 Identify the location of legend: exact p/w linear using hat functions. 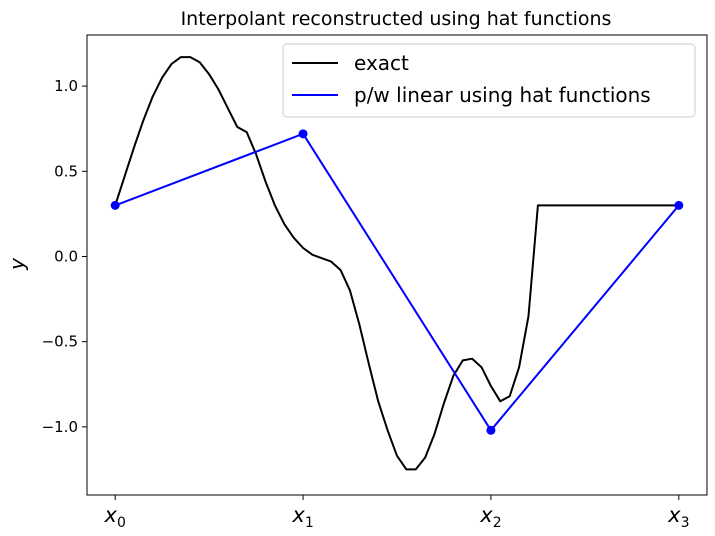
(489, 80).